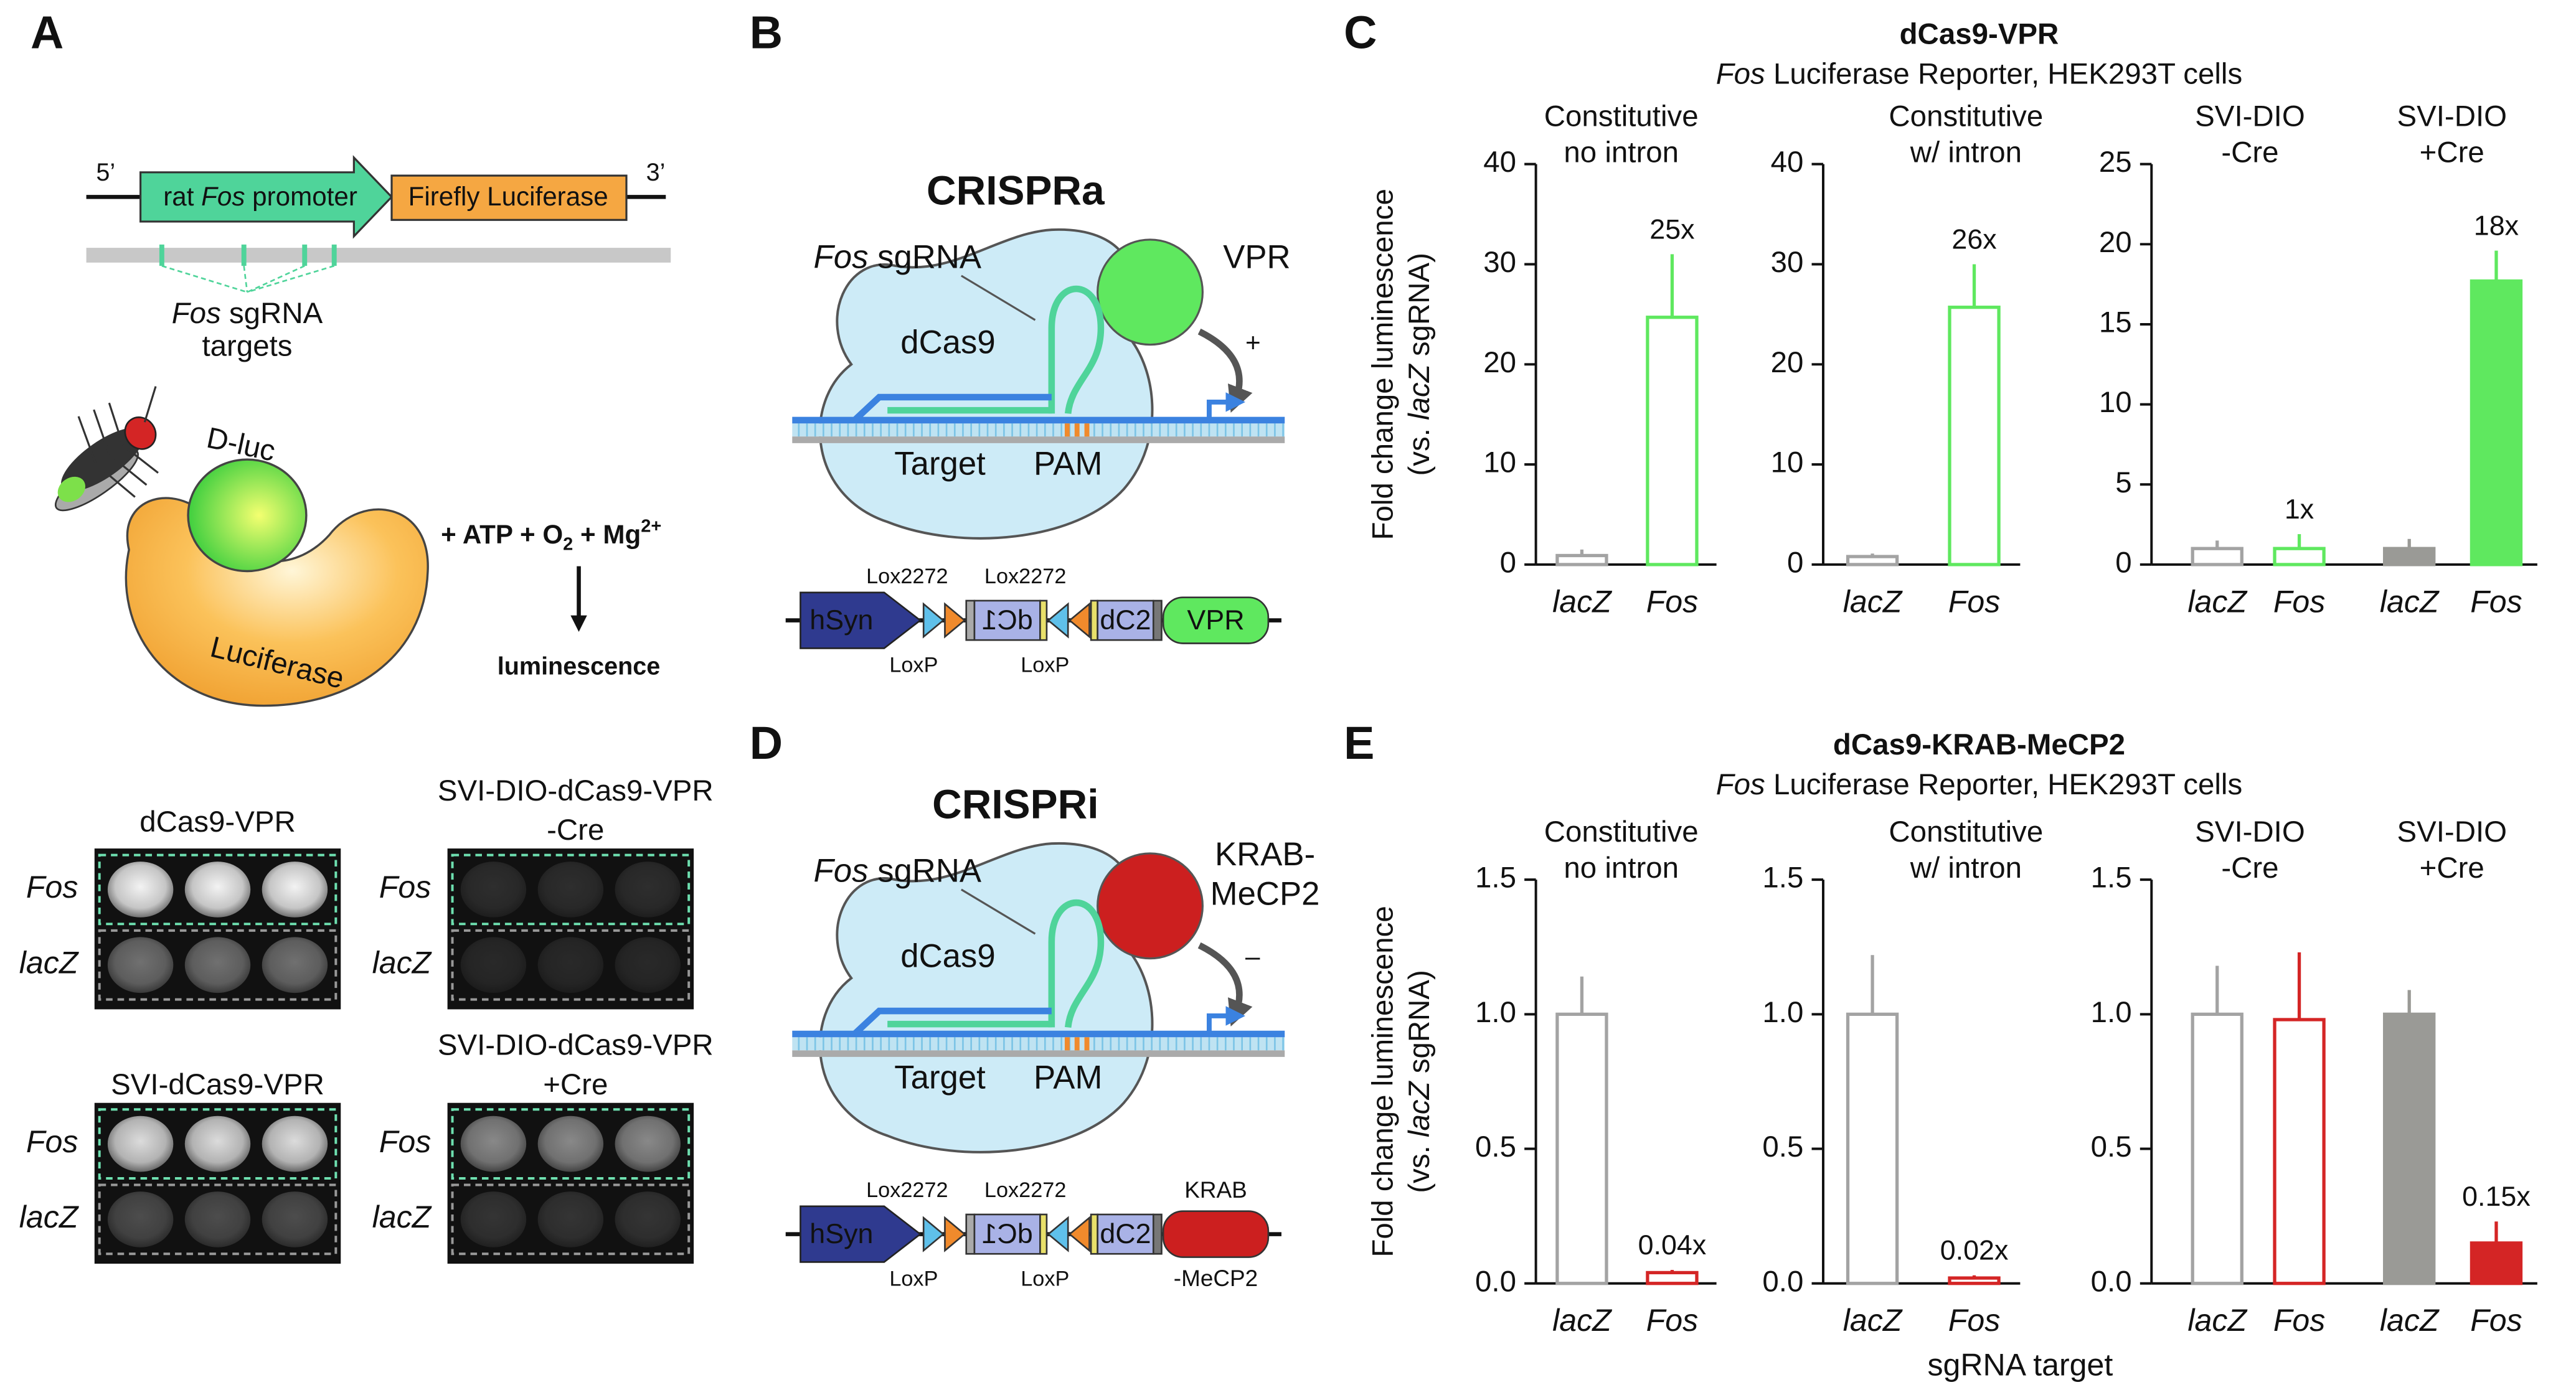 The width and height of the screenshot is (2576, 1395). Describe the element at coordinates (1038, 1044) in the screenshot. I see `dna-hatch` at that location.